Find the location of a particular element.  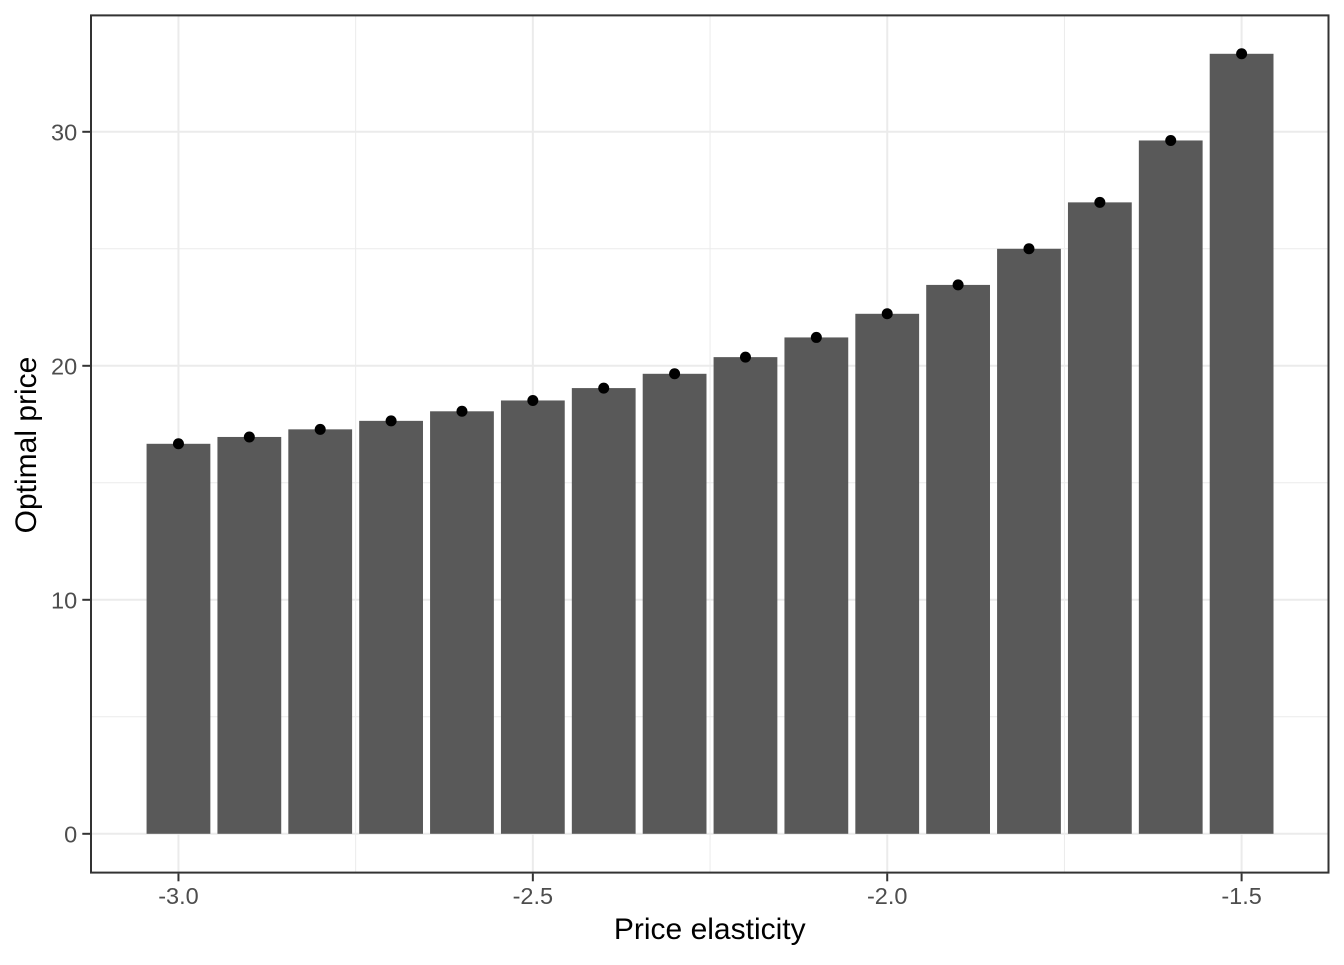

y-tick-label: 30 is located at coordinates (64, 132).